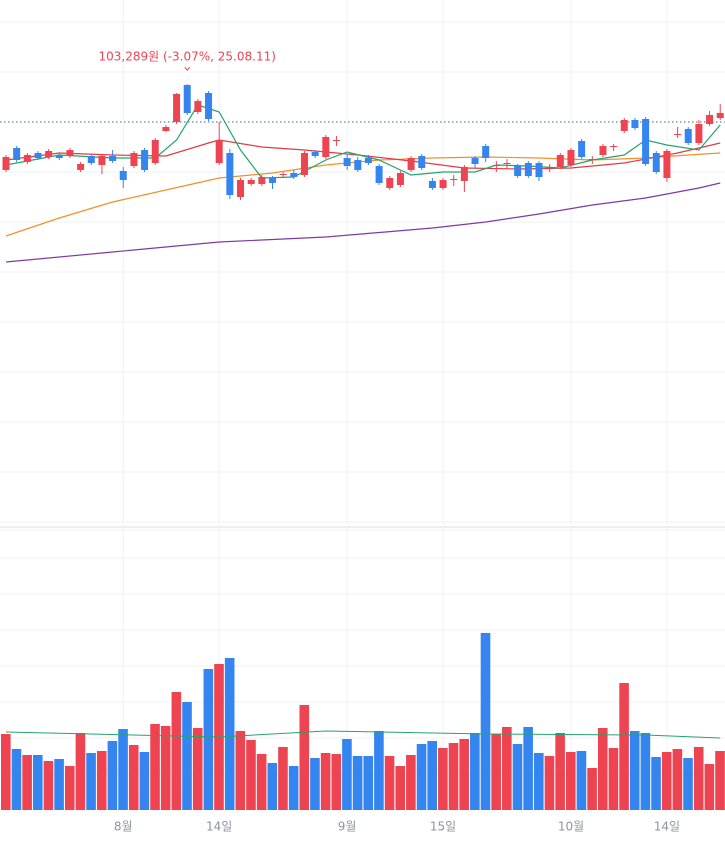  Describe the element at coordinates (443, 827) in the screenshot. I see `x-tick-label: 15일` at that location.